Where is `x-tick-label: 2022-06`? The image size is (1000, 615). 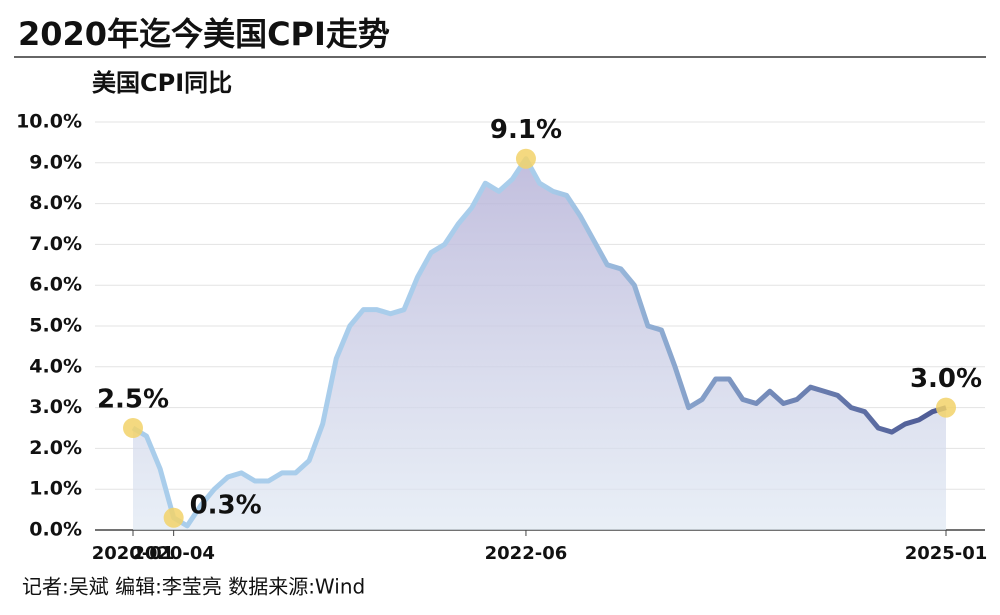
x-tick-label: 2022-06 is located at coordinates (526, 553).